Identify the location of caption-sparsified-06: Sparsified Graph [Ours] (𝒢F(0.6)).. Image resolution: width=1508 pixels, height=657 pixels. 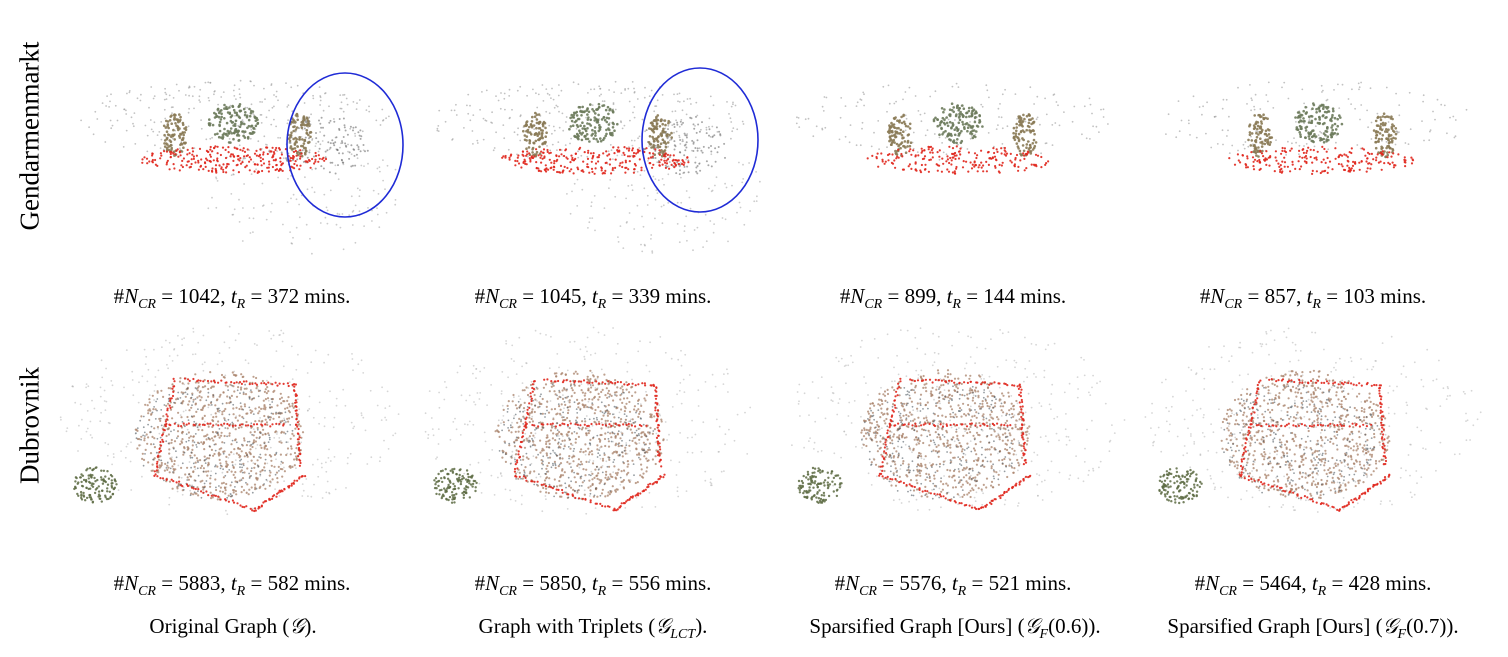
(955, 628).